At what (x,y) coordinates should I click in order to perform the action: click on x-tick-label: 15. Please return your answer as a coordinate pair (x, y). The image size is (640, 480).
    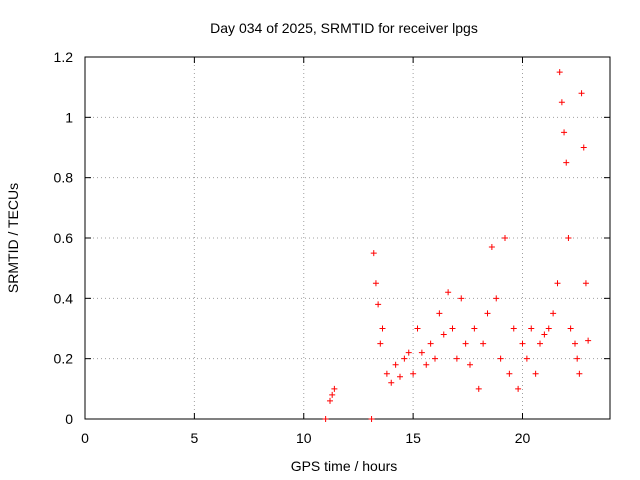
    Looking at the image, I should click on (413, 438).